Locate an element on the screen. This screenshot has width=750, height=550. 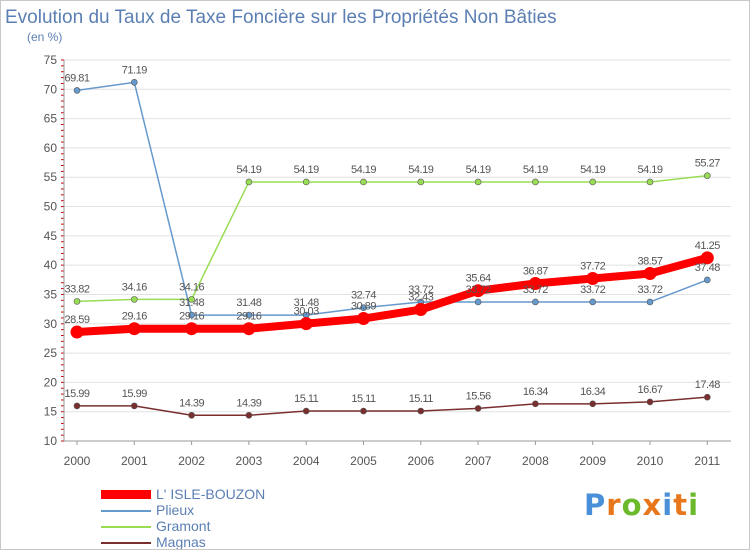
y-tick-label: 75 is located at coordinates (51, 60).